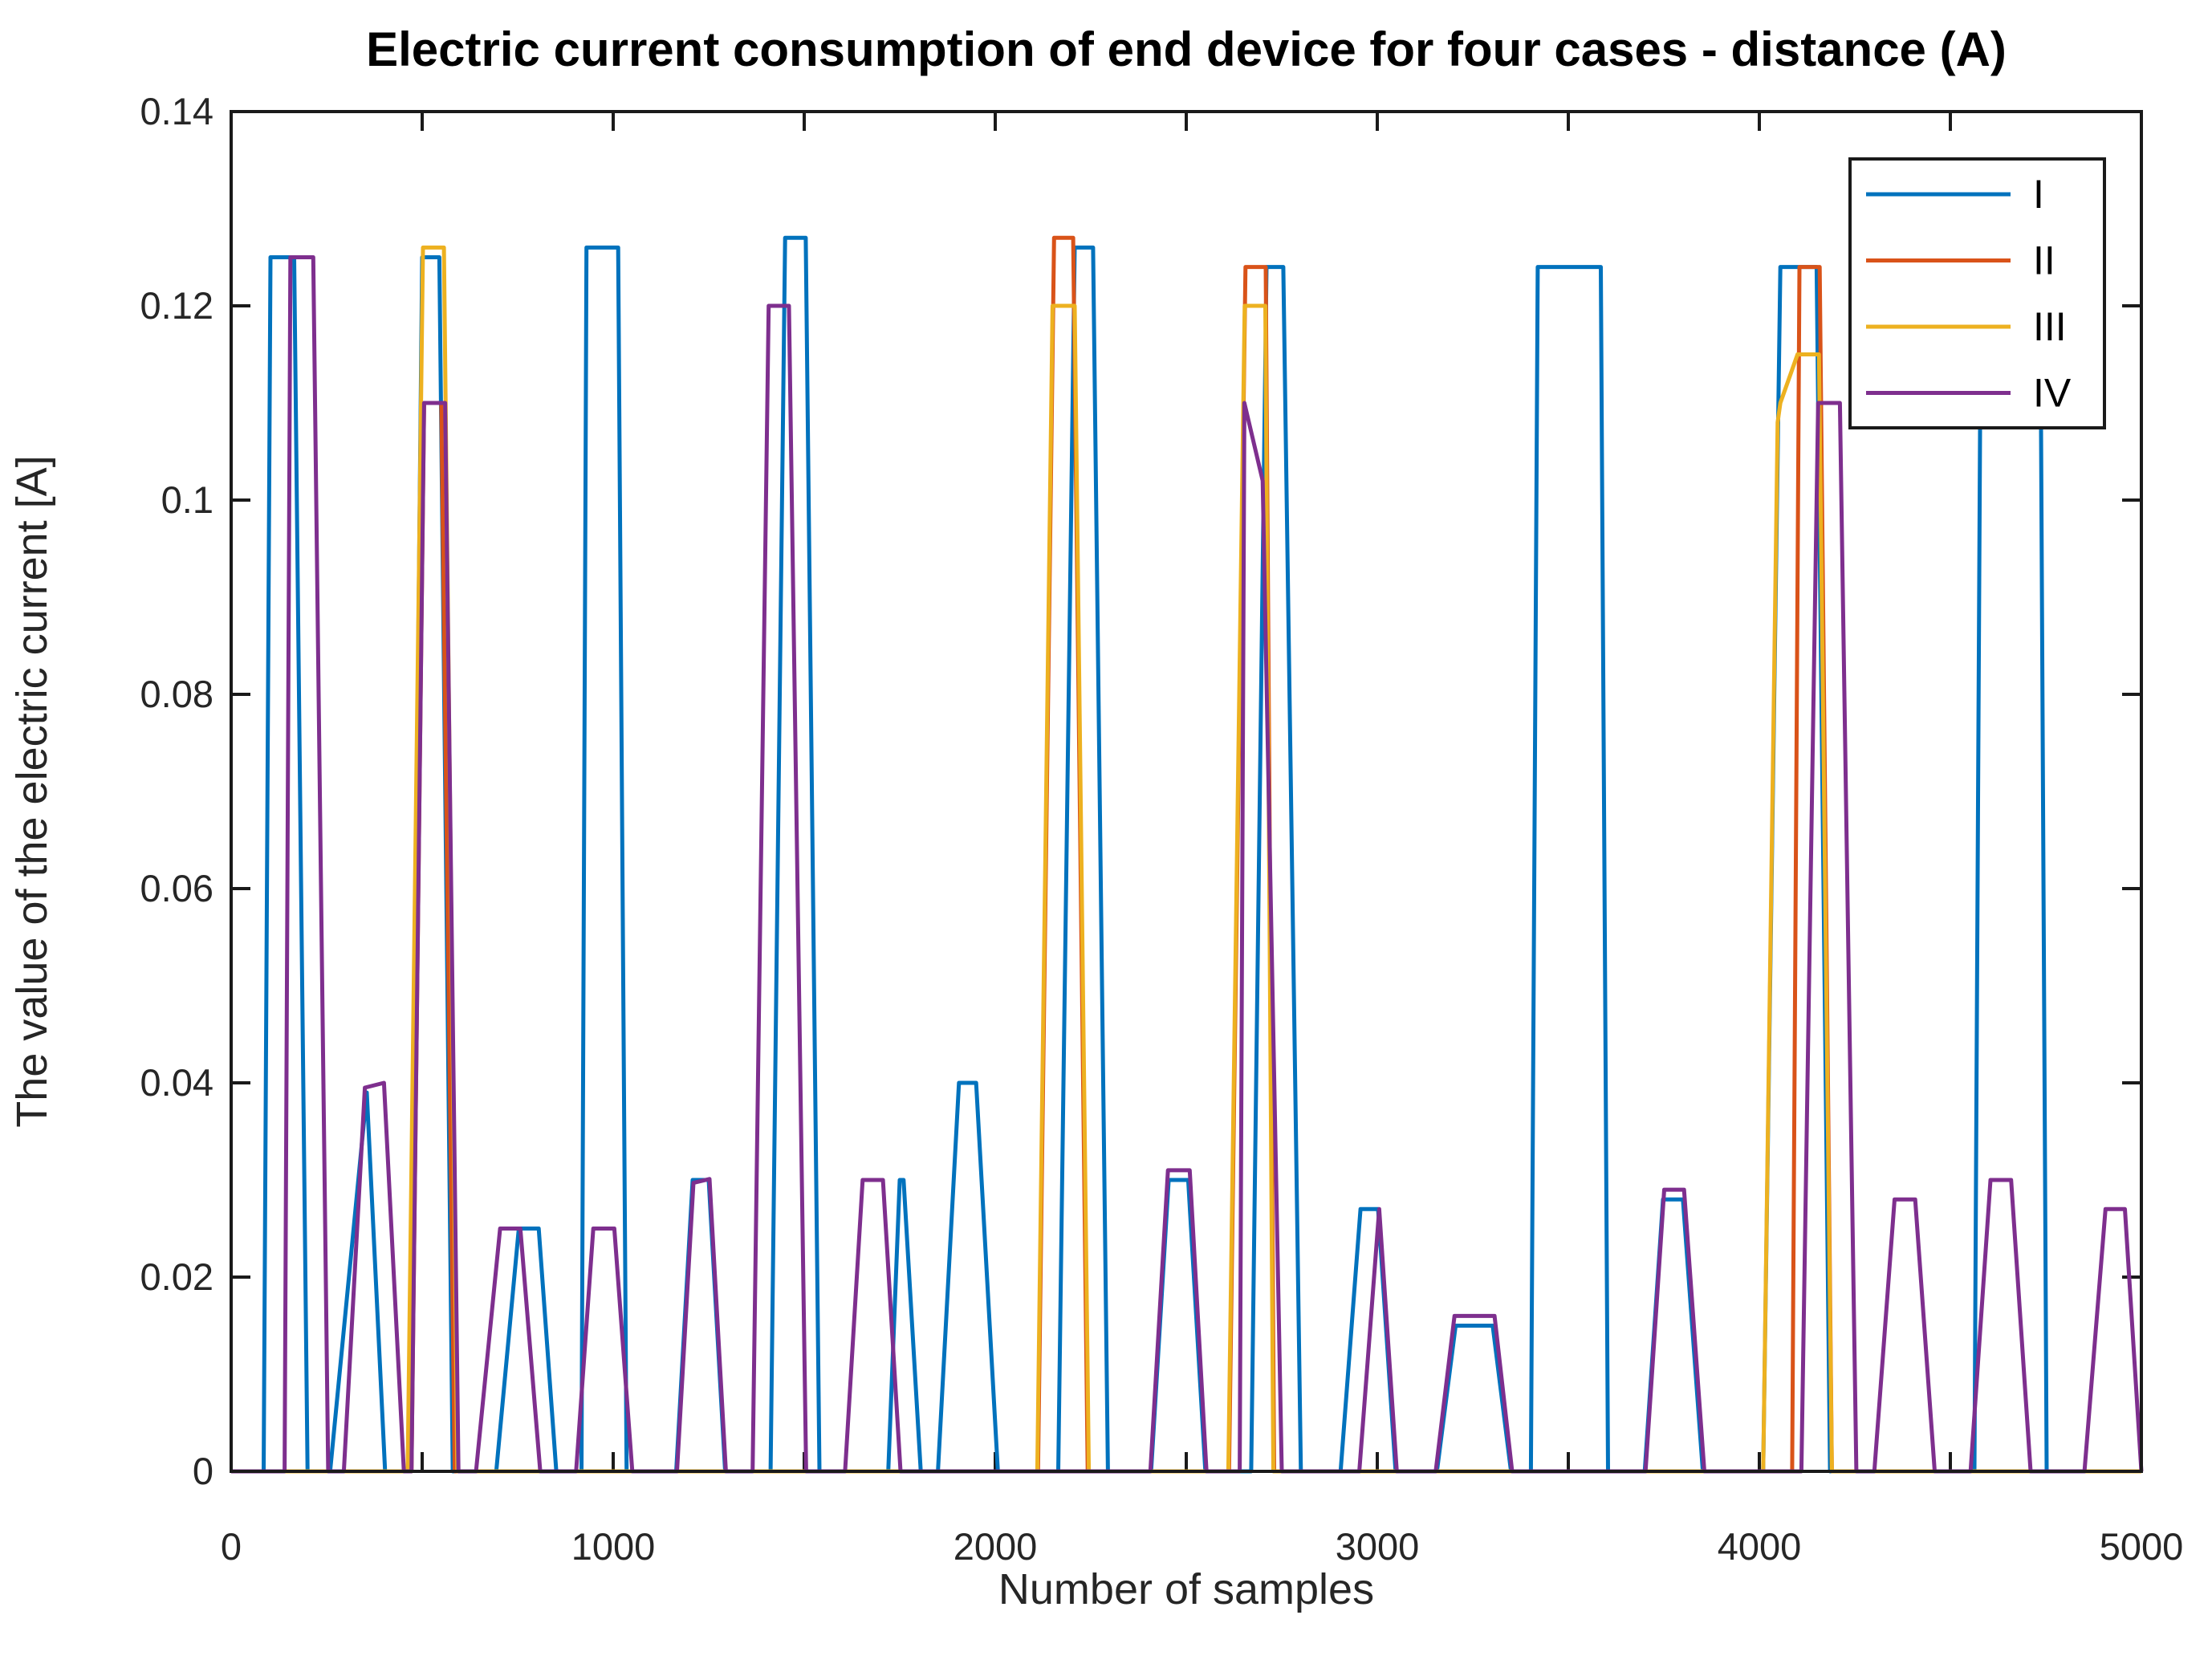 The width and height of the screenshot is (2212, 1664). Describe the element at coordinates (176, 1082) in the screenshot. I see `y-tick-label: 0.04` at that location.